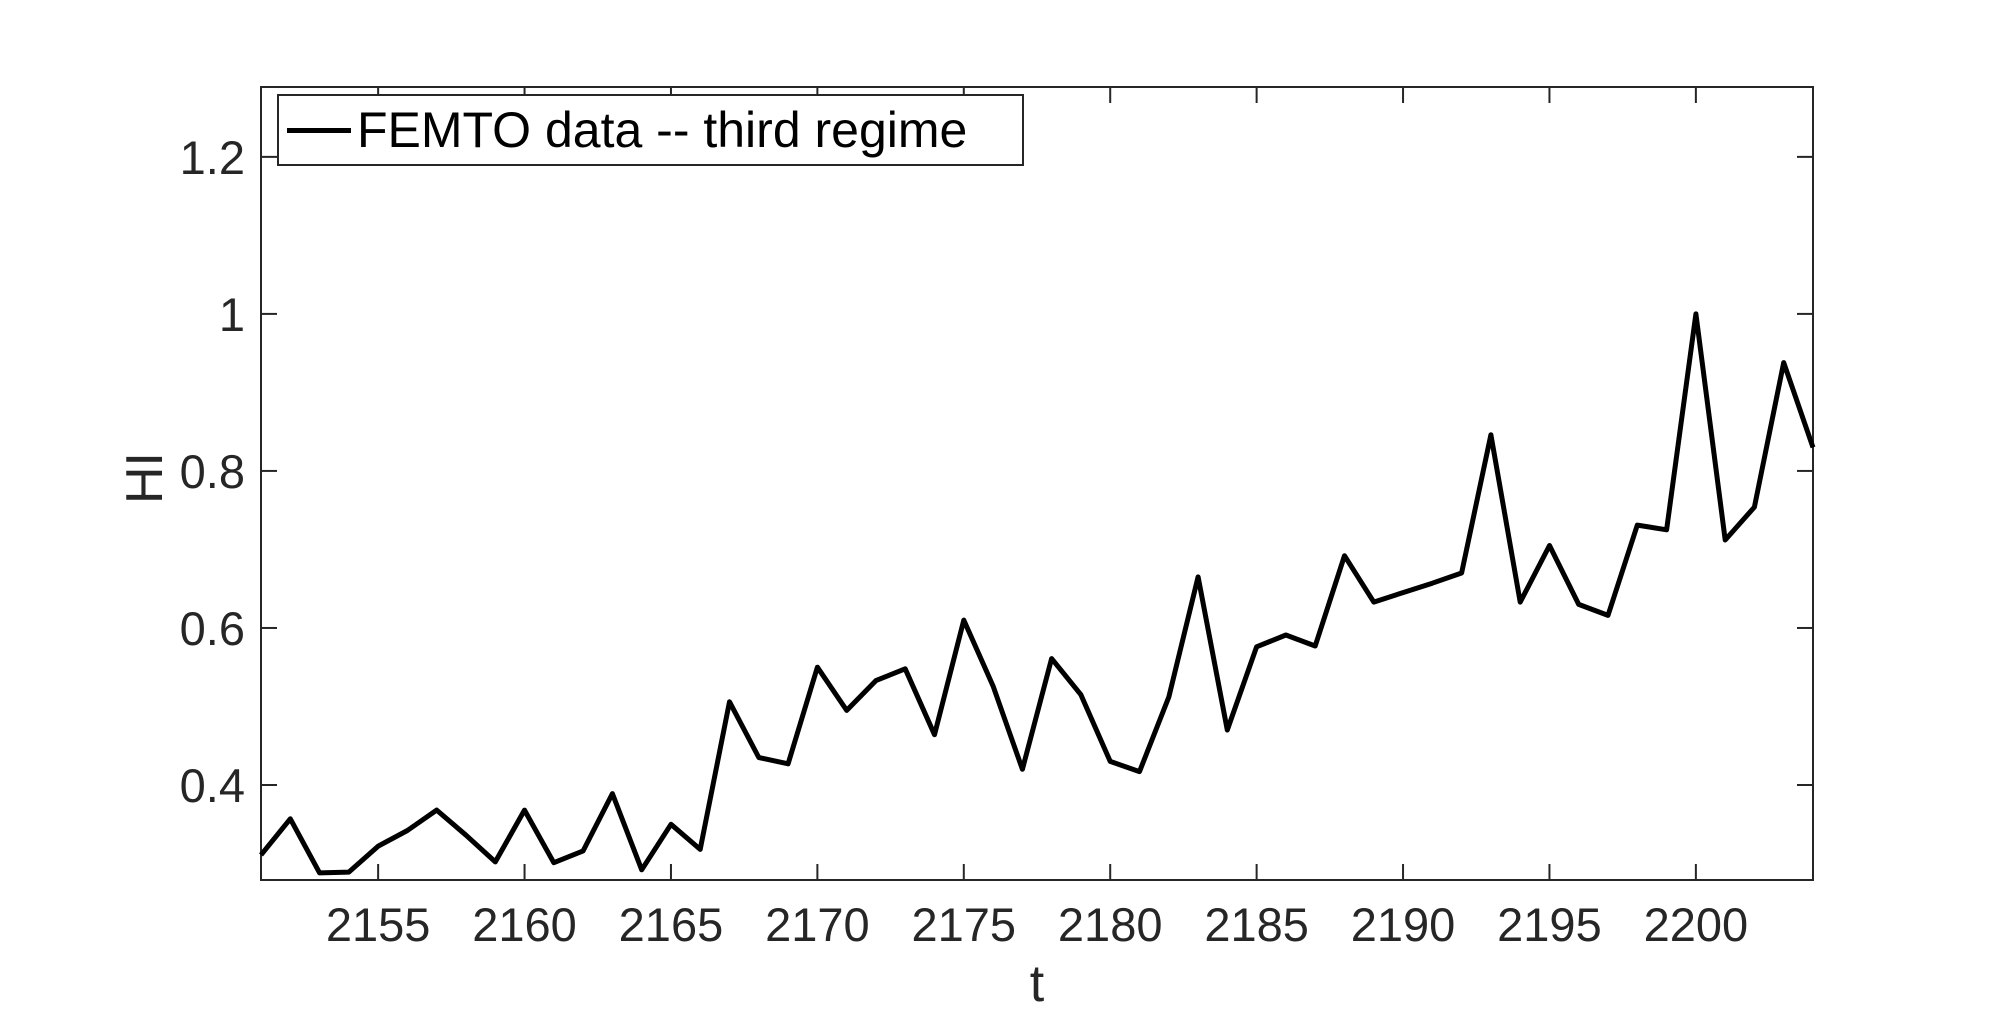 Image resolution: width=2004 pixels, height=1021 pixels. Describe the element at coordinates (1696, 924) in the screenshot. I see `x-tick-label: 2200` at that location.